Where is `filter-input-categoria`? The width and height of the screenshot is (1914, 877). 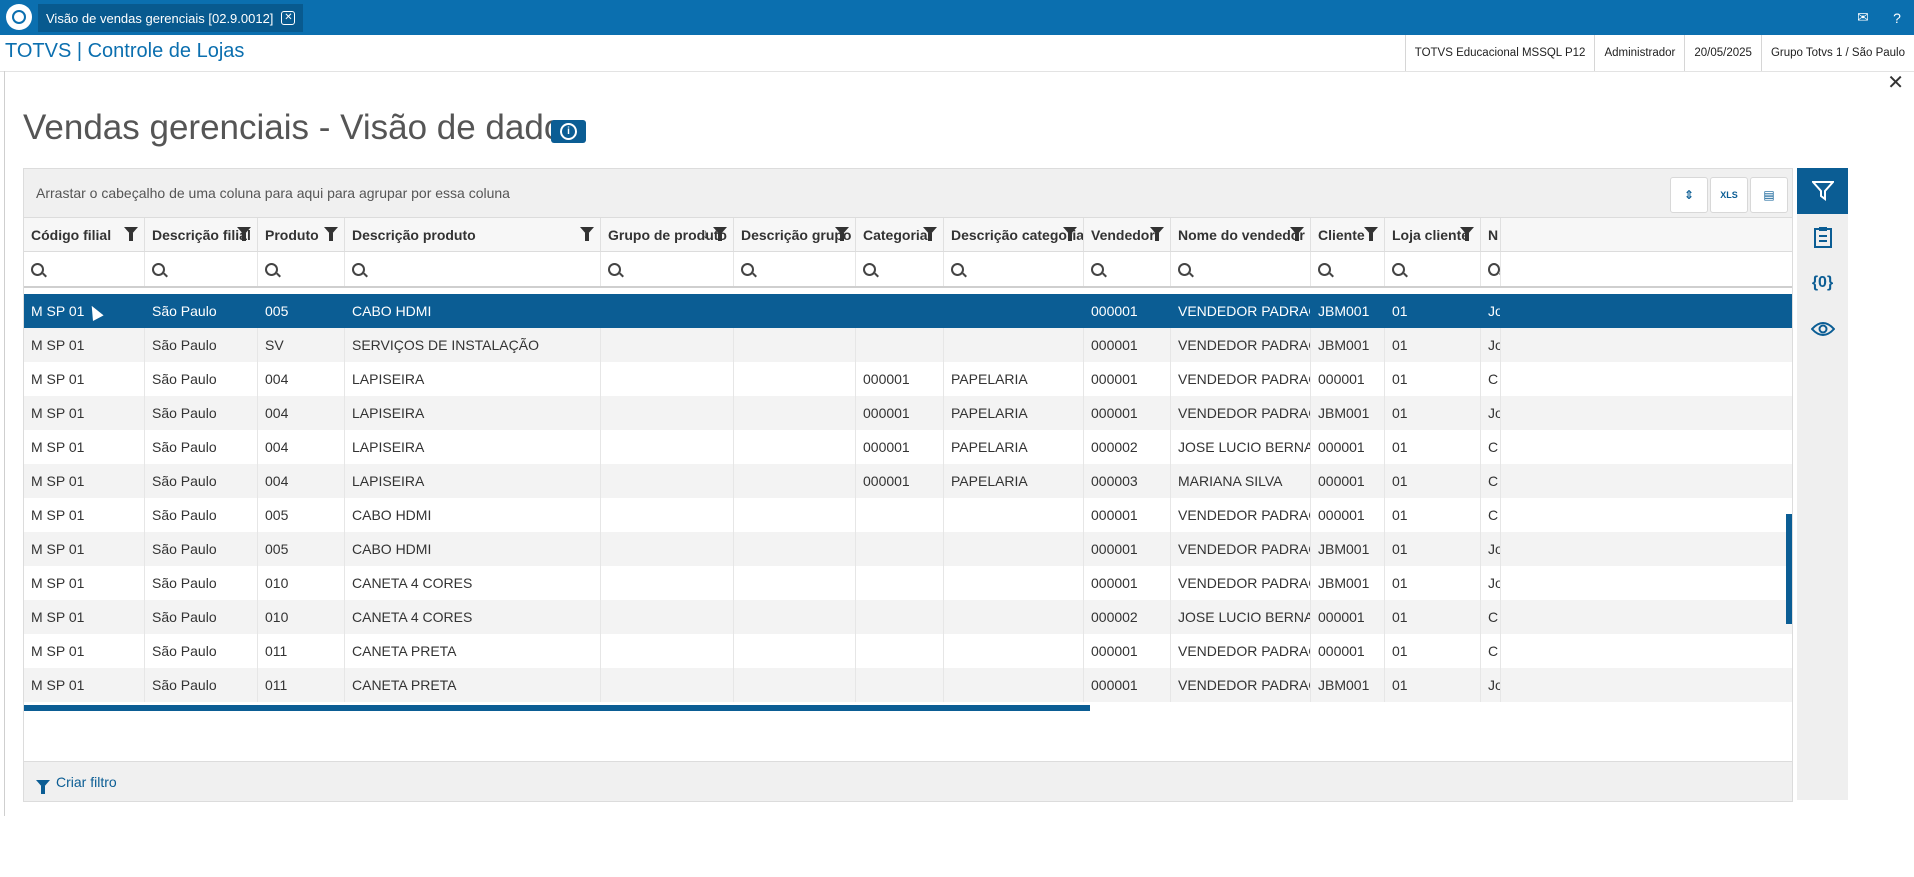
filter-input-categoria is located at coordinates (900, 269).